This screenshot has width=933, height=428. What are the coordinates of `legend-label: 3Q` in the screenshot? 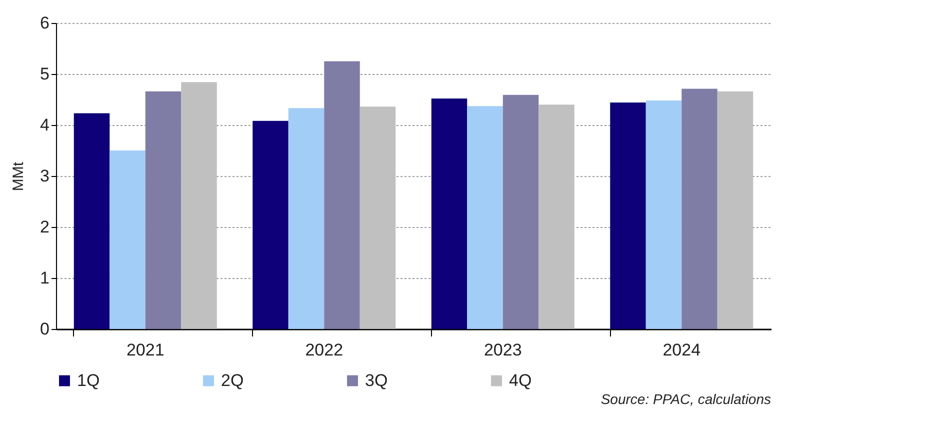 It's located at (376, 380).